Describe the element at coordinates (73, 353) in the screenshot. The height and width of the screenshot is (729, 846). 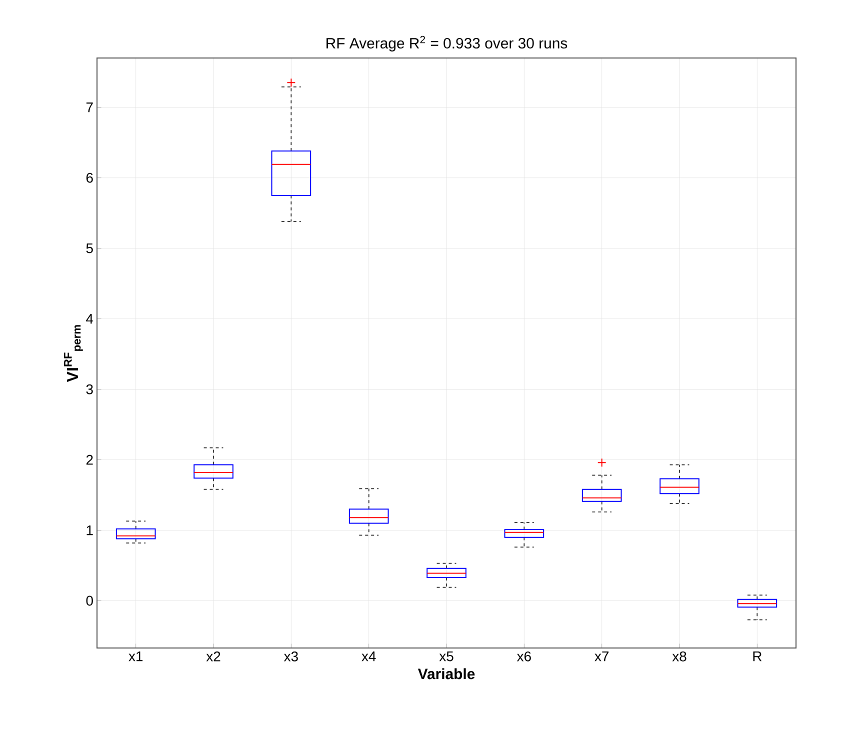
I see `y-axis-title: VI$^{RF}$perm` at that location.